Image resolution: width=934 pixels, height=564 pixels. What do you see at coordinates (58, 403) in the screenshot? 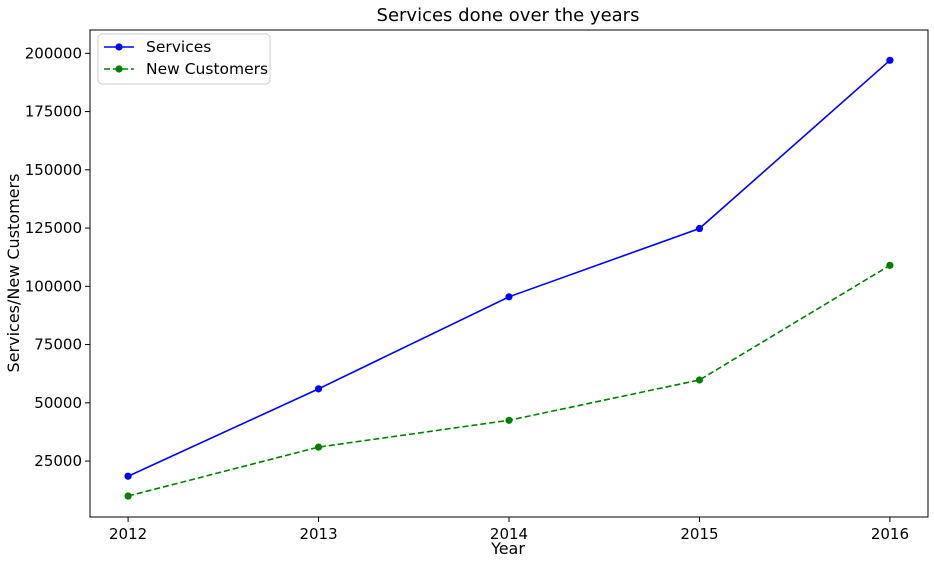
I see `y-tick-label: 50000` at bounding box center [58, 403].